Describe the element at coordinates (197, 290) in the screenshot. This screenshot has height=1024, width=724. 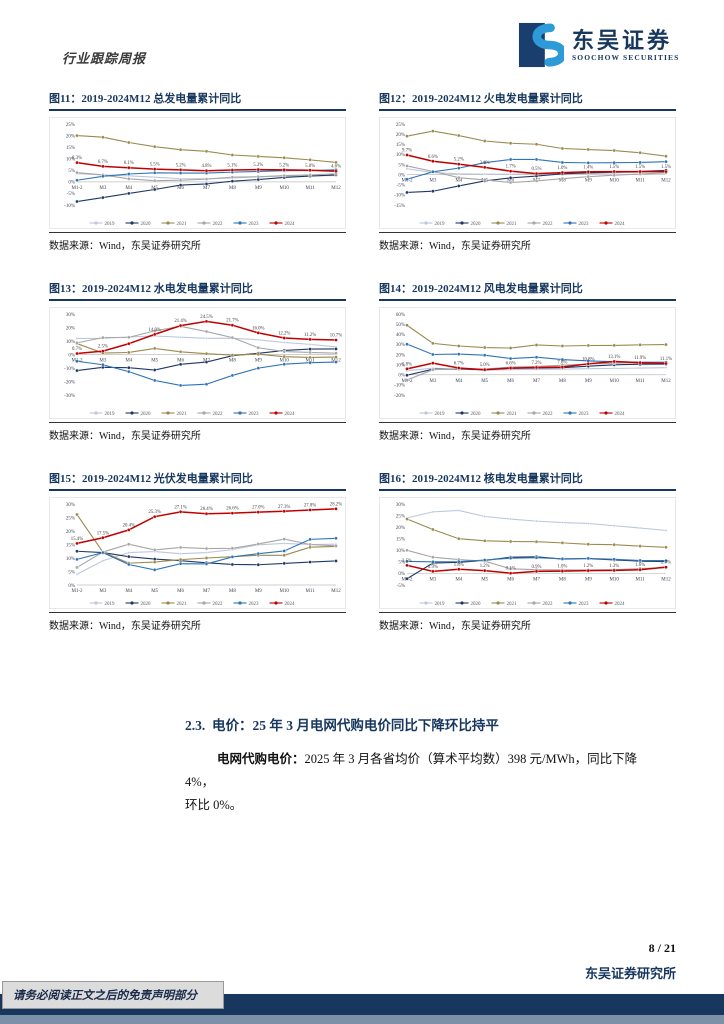
I see `figure-title: 图13：2019-2024M12 水电发电量累计同比` at that location.